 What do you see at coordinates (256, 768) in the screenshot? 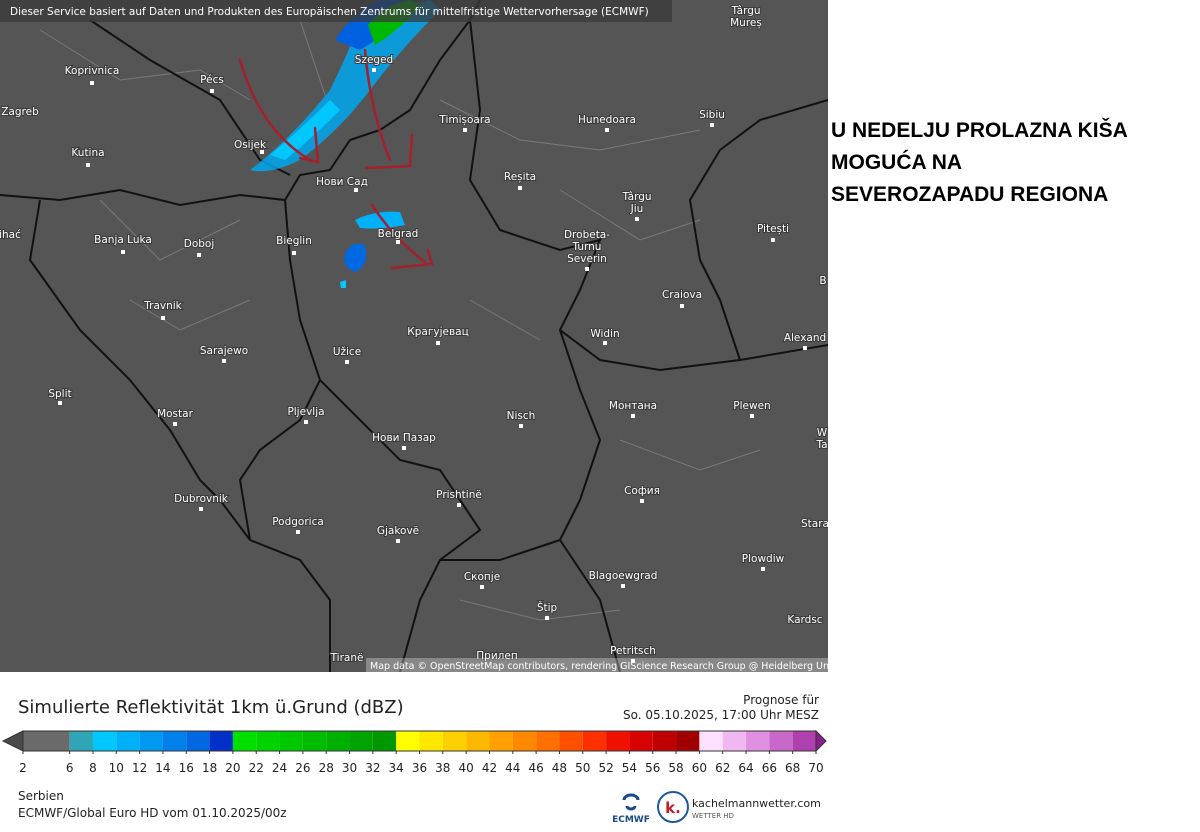
I see `colorbar-tick-label: 22` at bounding box center [256, 768].